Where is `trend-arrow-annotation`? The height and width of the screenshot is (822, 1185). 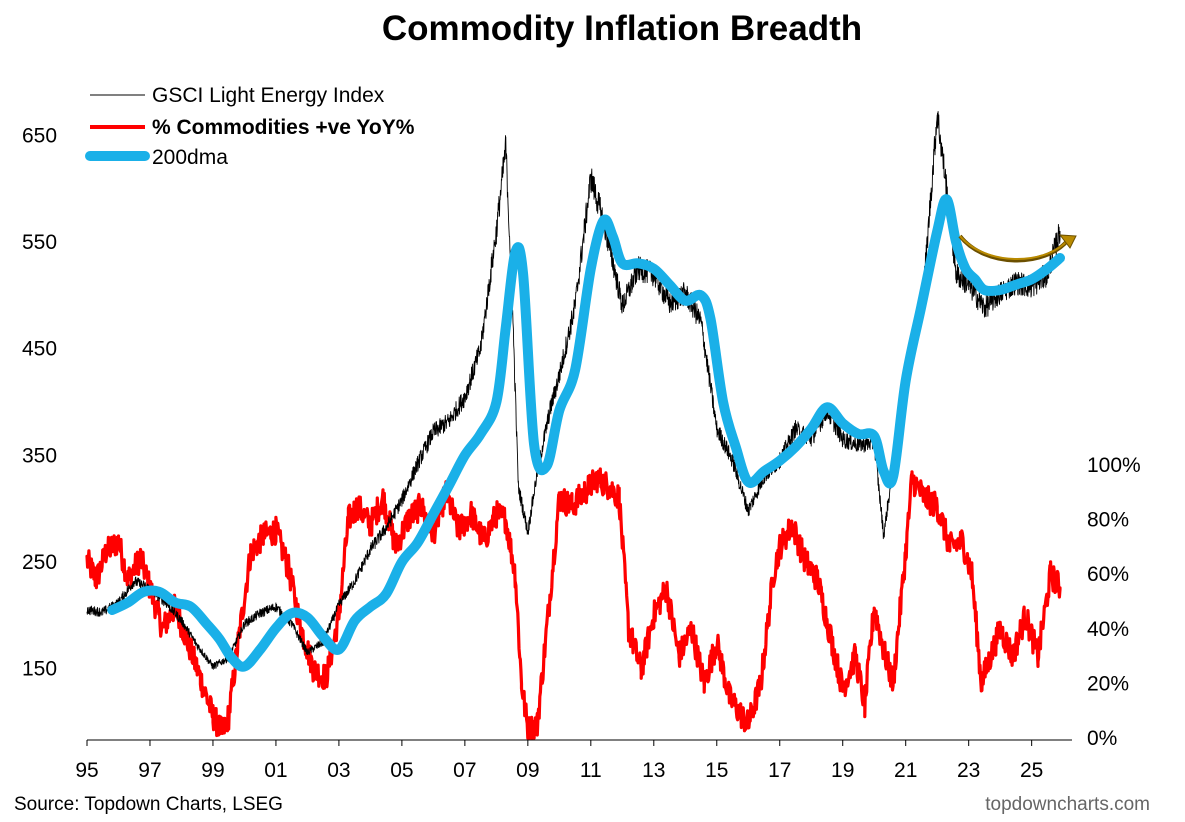 trend-arrow-annotation is located at coordinates (1017, 248).